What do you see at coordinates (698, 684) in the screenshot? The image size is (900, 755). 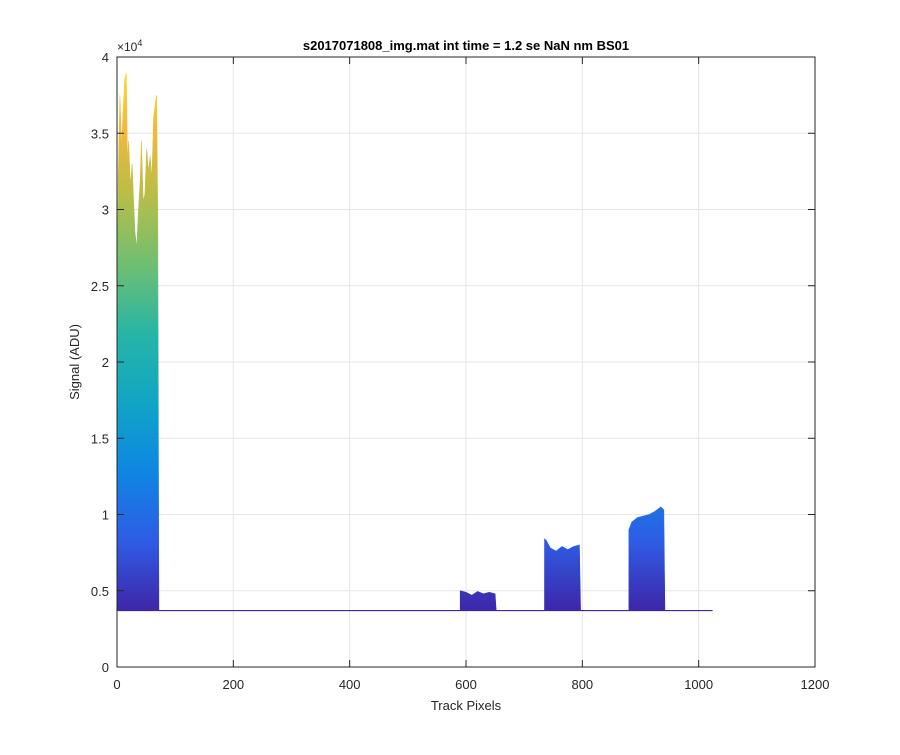 I see `x-tick-label: 1000` at bounding box center [698, 684].